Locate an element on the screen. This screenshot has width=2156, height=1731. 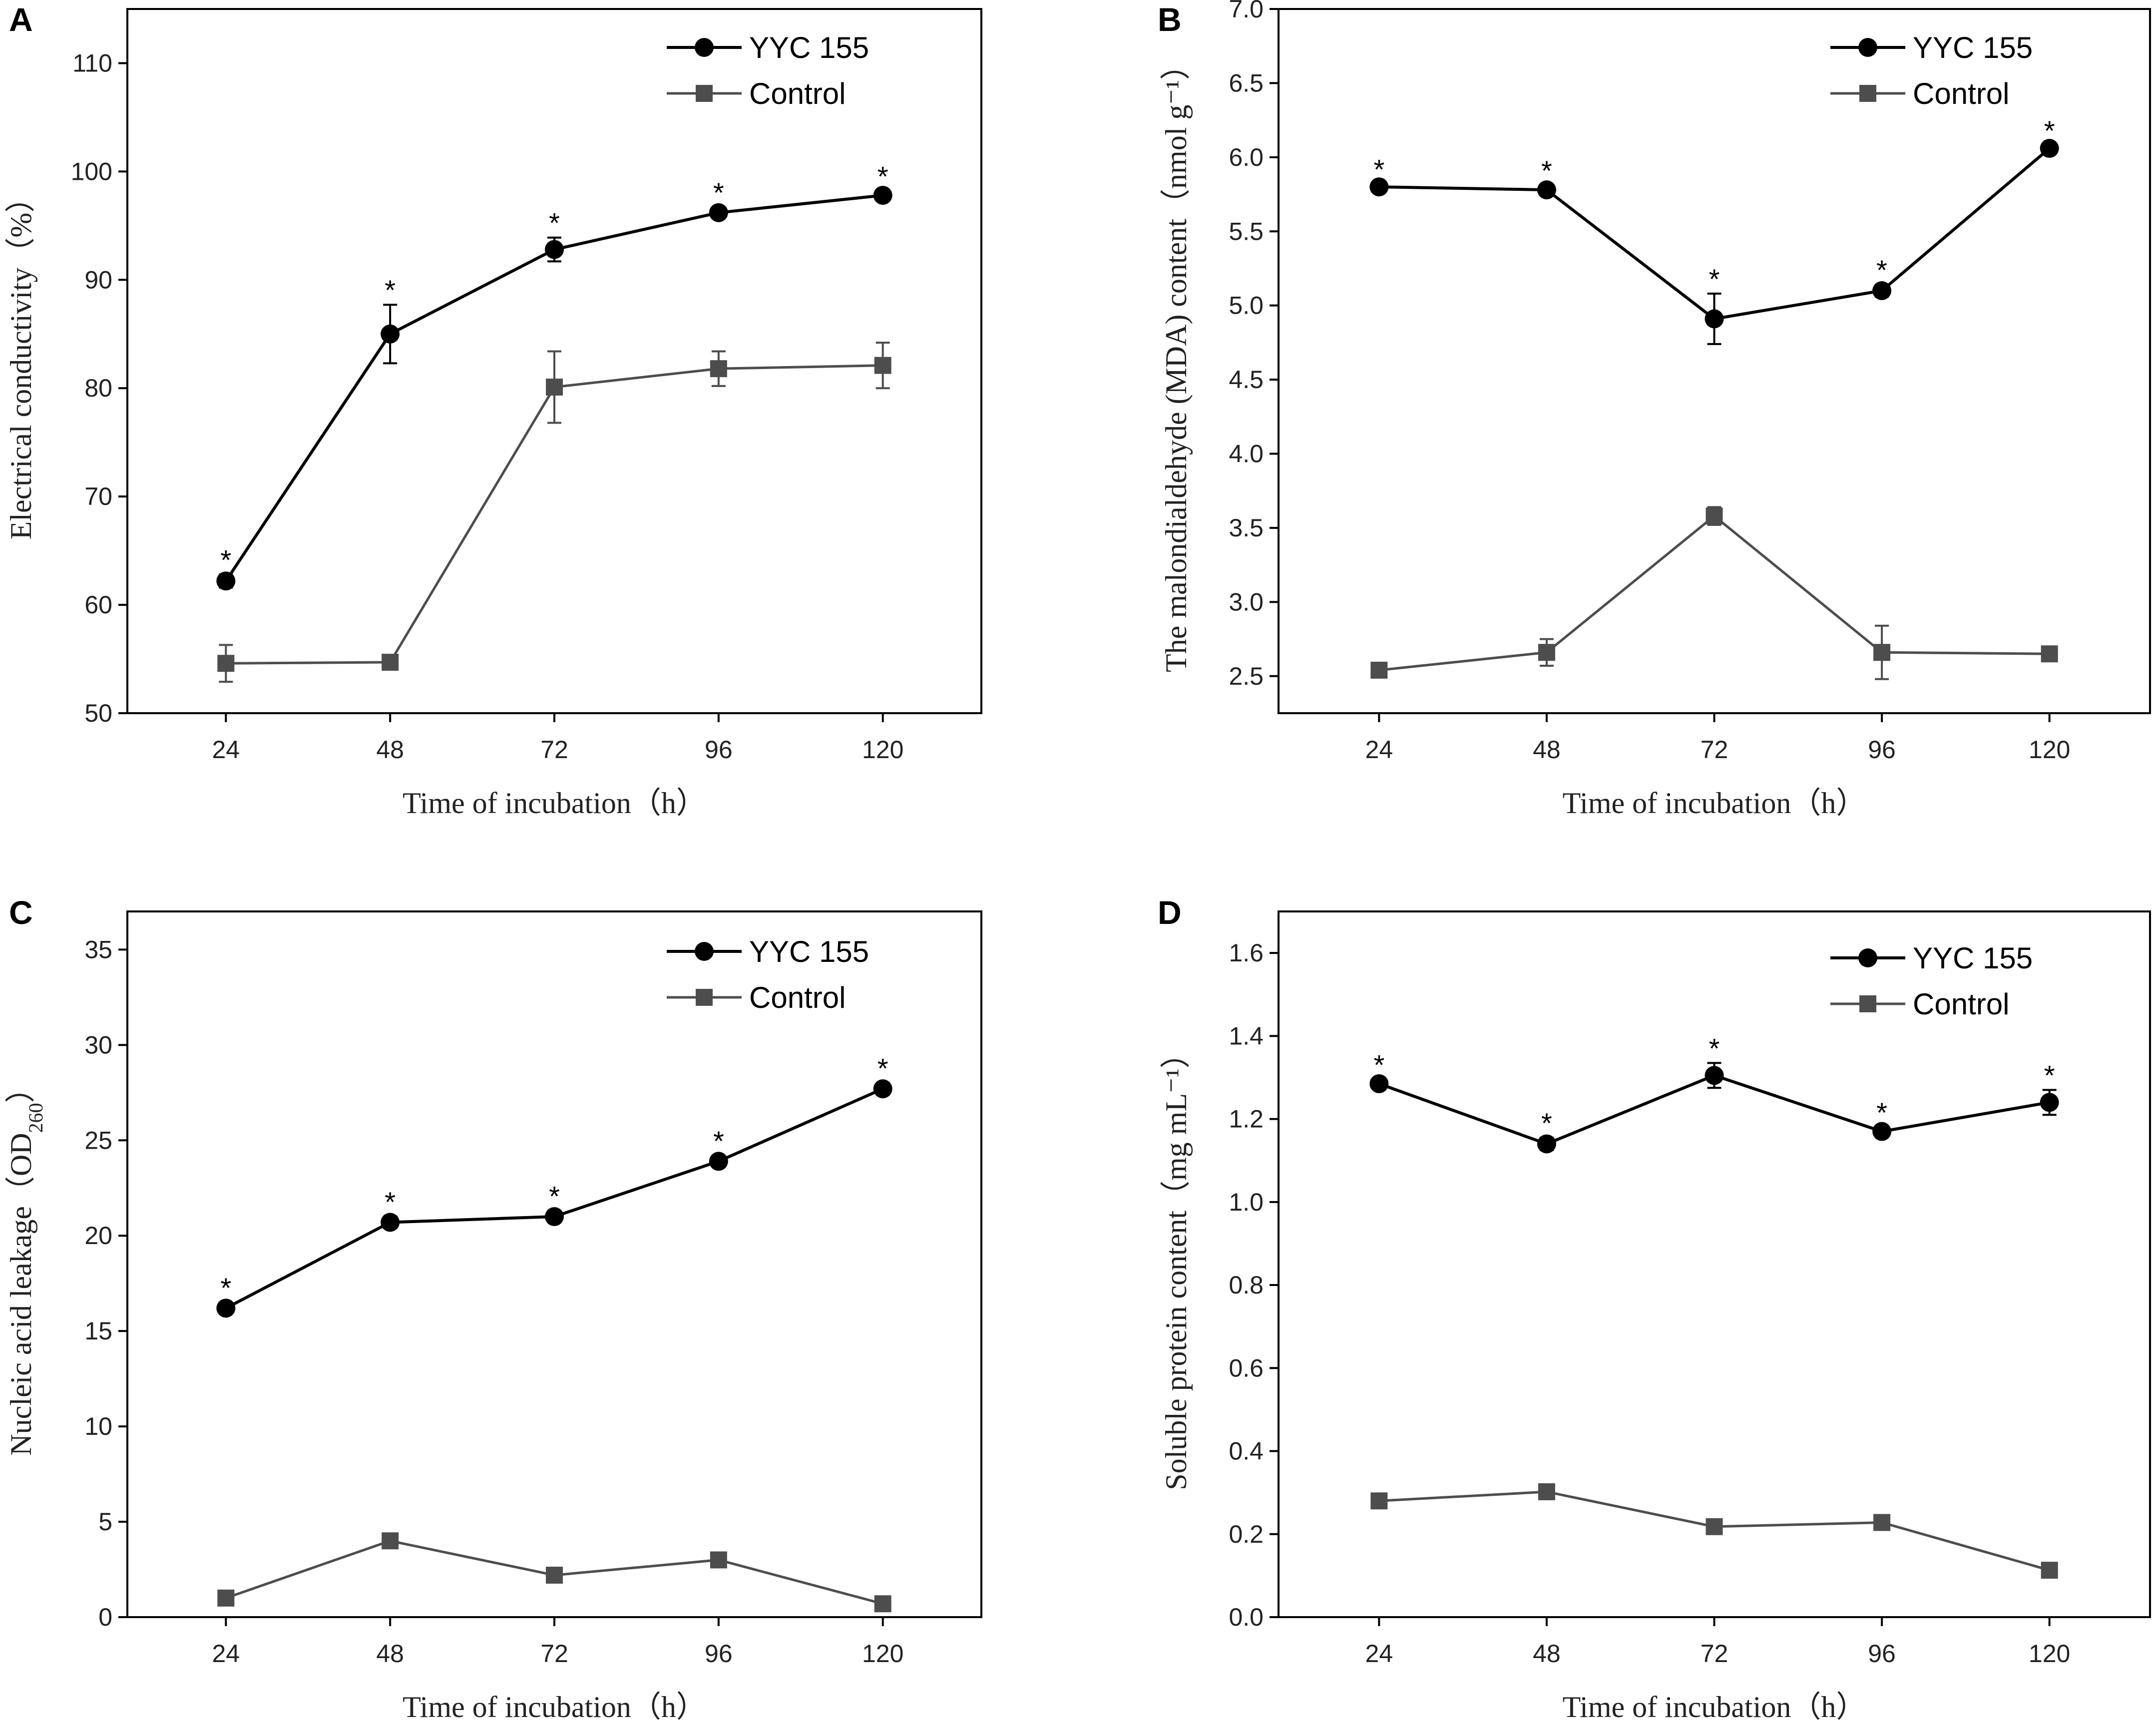
x-tick-label: 96 is located at coordinates (1882, 750).